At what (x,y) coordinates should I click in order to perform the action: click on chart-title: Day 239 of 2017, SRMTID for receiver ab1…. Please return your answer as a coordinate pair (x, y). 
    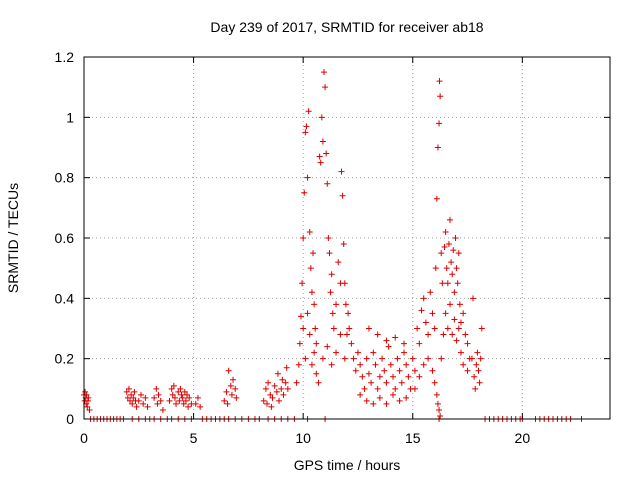
    Looking at the image, I should click on (346, 27).